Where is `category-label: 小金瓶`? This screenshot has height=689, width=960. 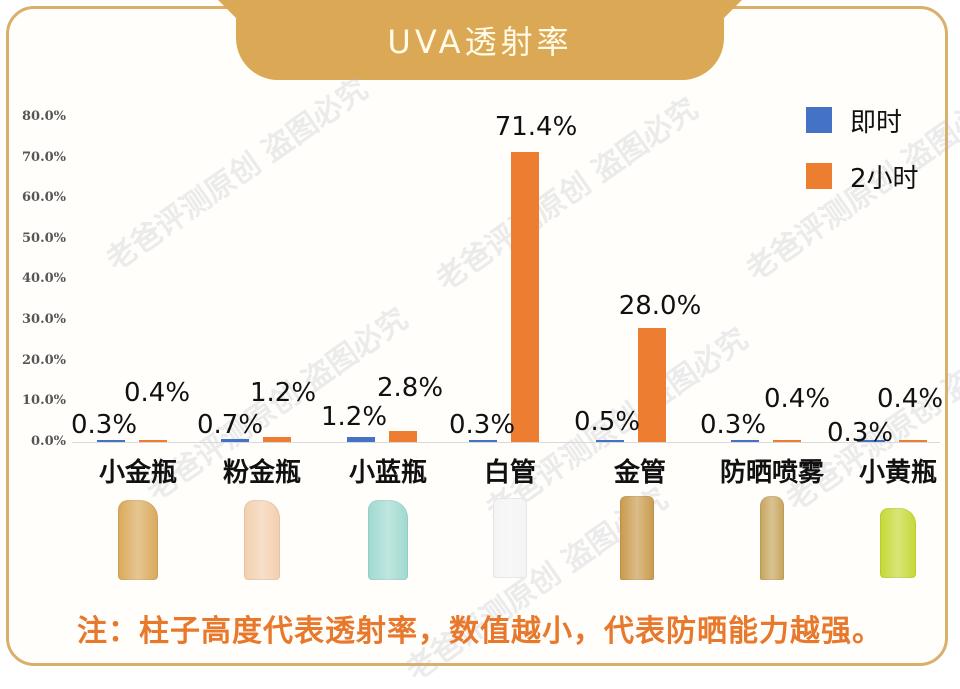
category-label: 小金瓶 is located at coordinates (138, 473).